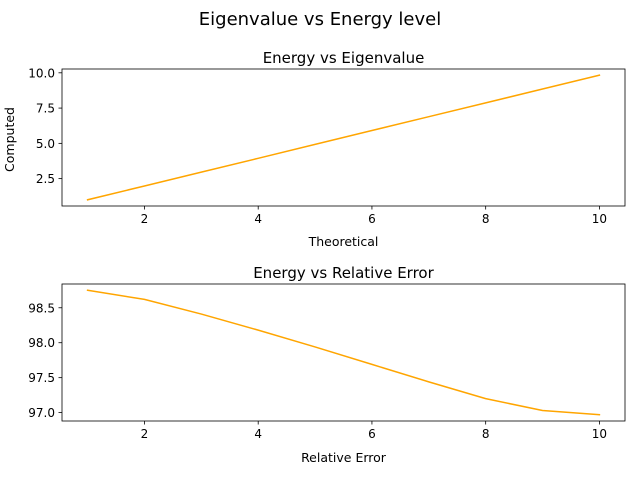  I want to click on subplot-title: Energy vs Relative Error, so click(343, 273).